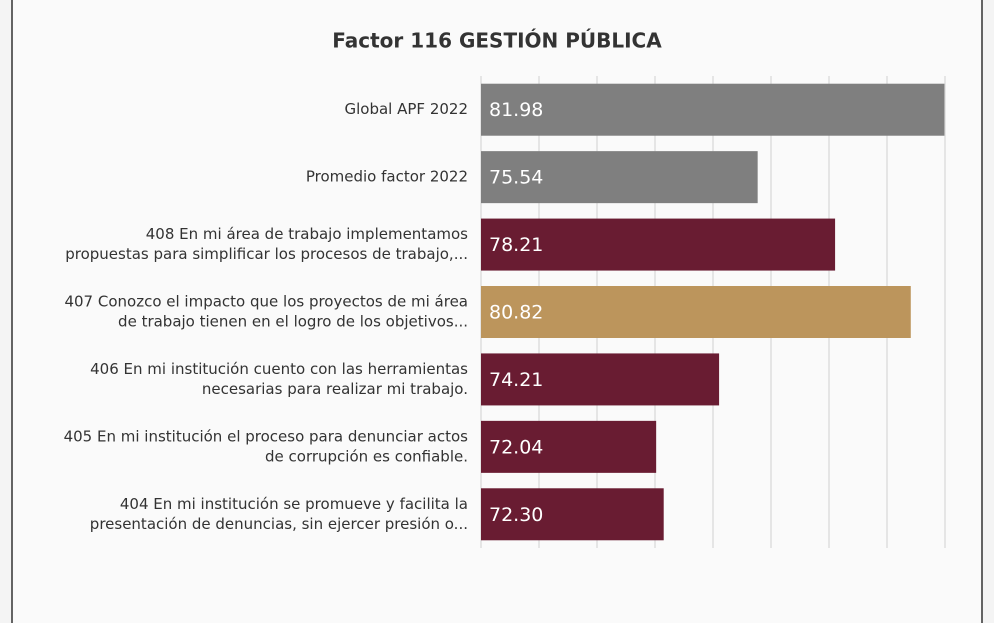  I want to click on value-label: 78.21, so click(516, 245).